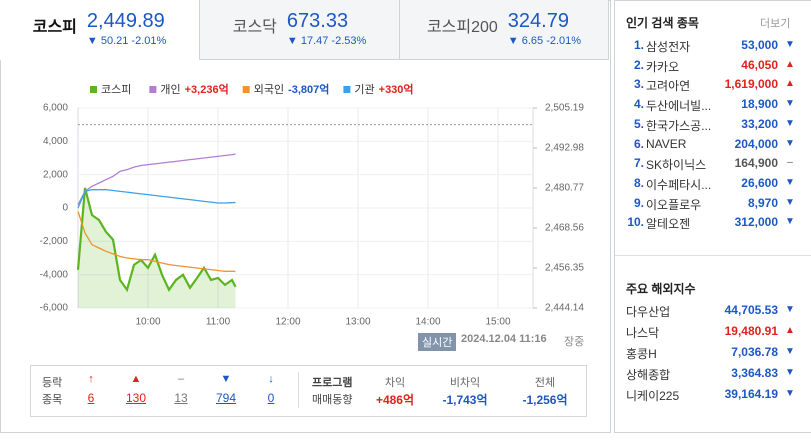  Describe the element at coordinates (207, 89) in the screenshot. I see `legend-value: +3,236억` at that location.